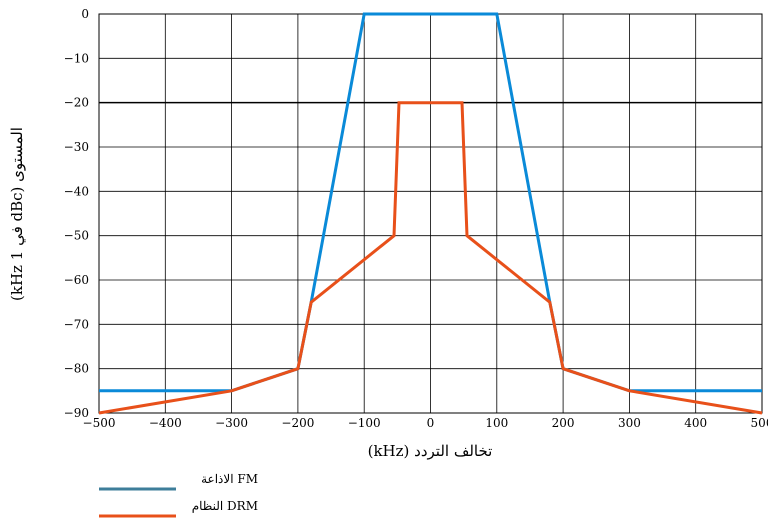  What do you see at coordinates (225, 506) in the screenshot?
I see `legend-label: النظام DRM` at bounding box center [225, 506].